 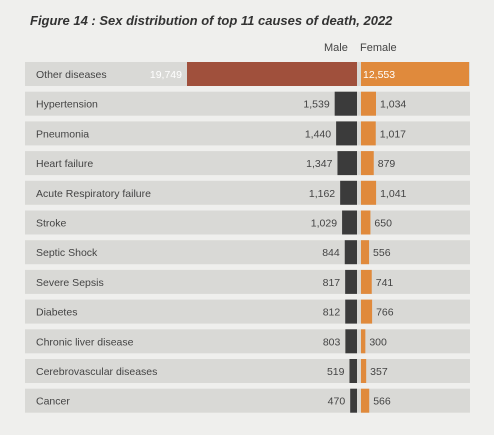 What do you see at coordinates (332, 283) in the screenshot?
I see `male-value-label: 817` at bounding box center [332, 283].